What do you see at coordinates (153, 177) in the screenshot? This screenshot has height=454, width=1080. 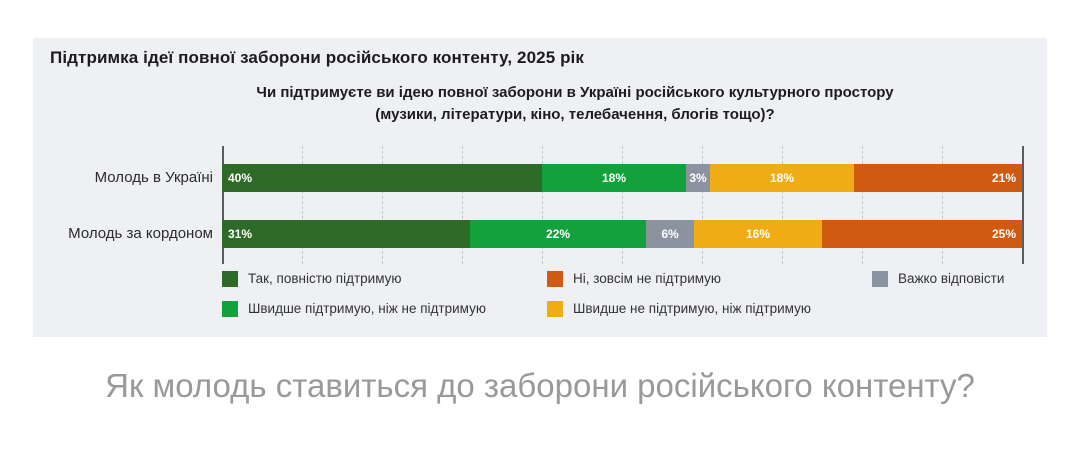 I see `row-label: Молодь в Україні` at bounding box center [153, 177].